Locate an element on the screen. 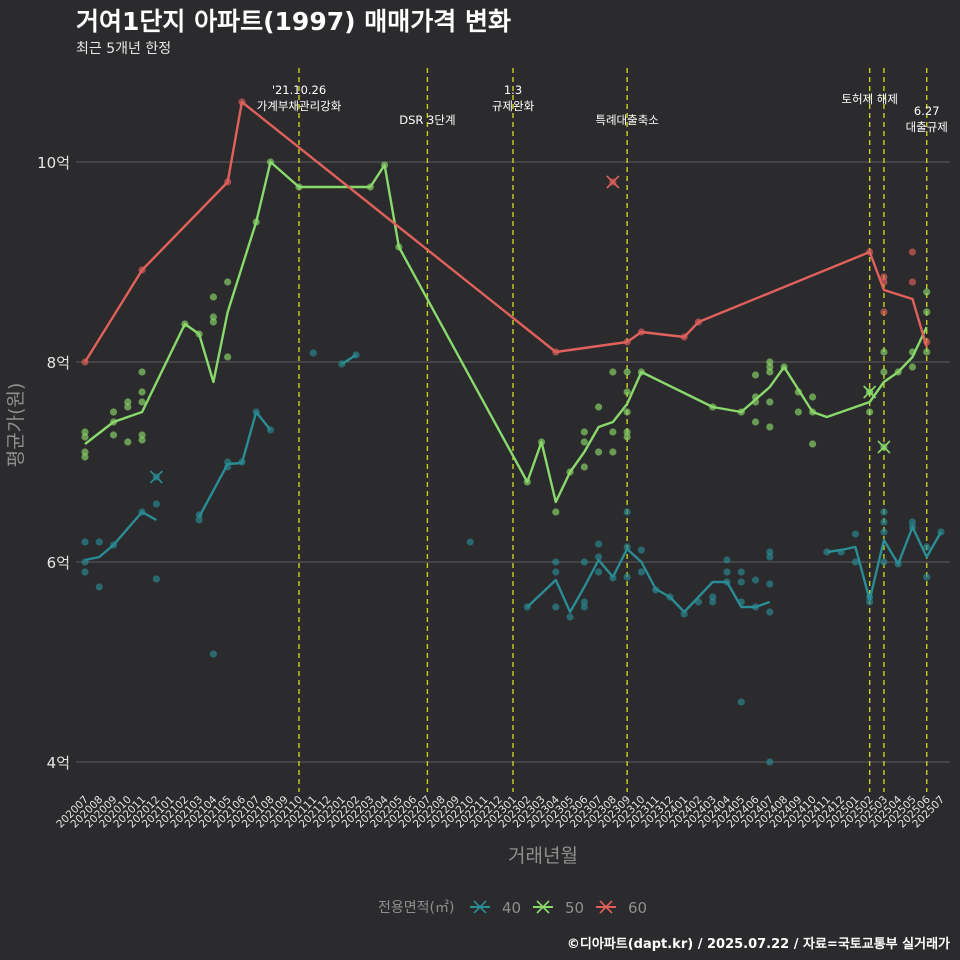 The height and width of the screenshot is (960, 960). event-annotation: '21.10.26 is located at coordinates (299, 90).